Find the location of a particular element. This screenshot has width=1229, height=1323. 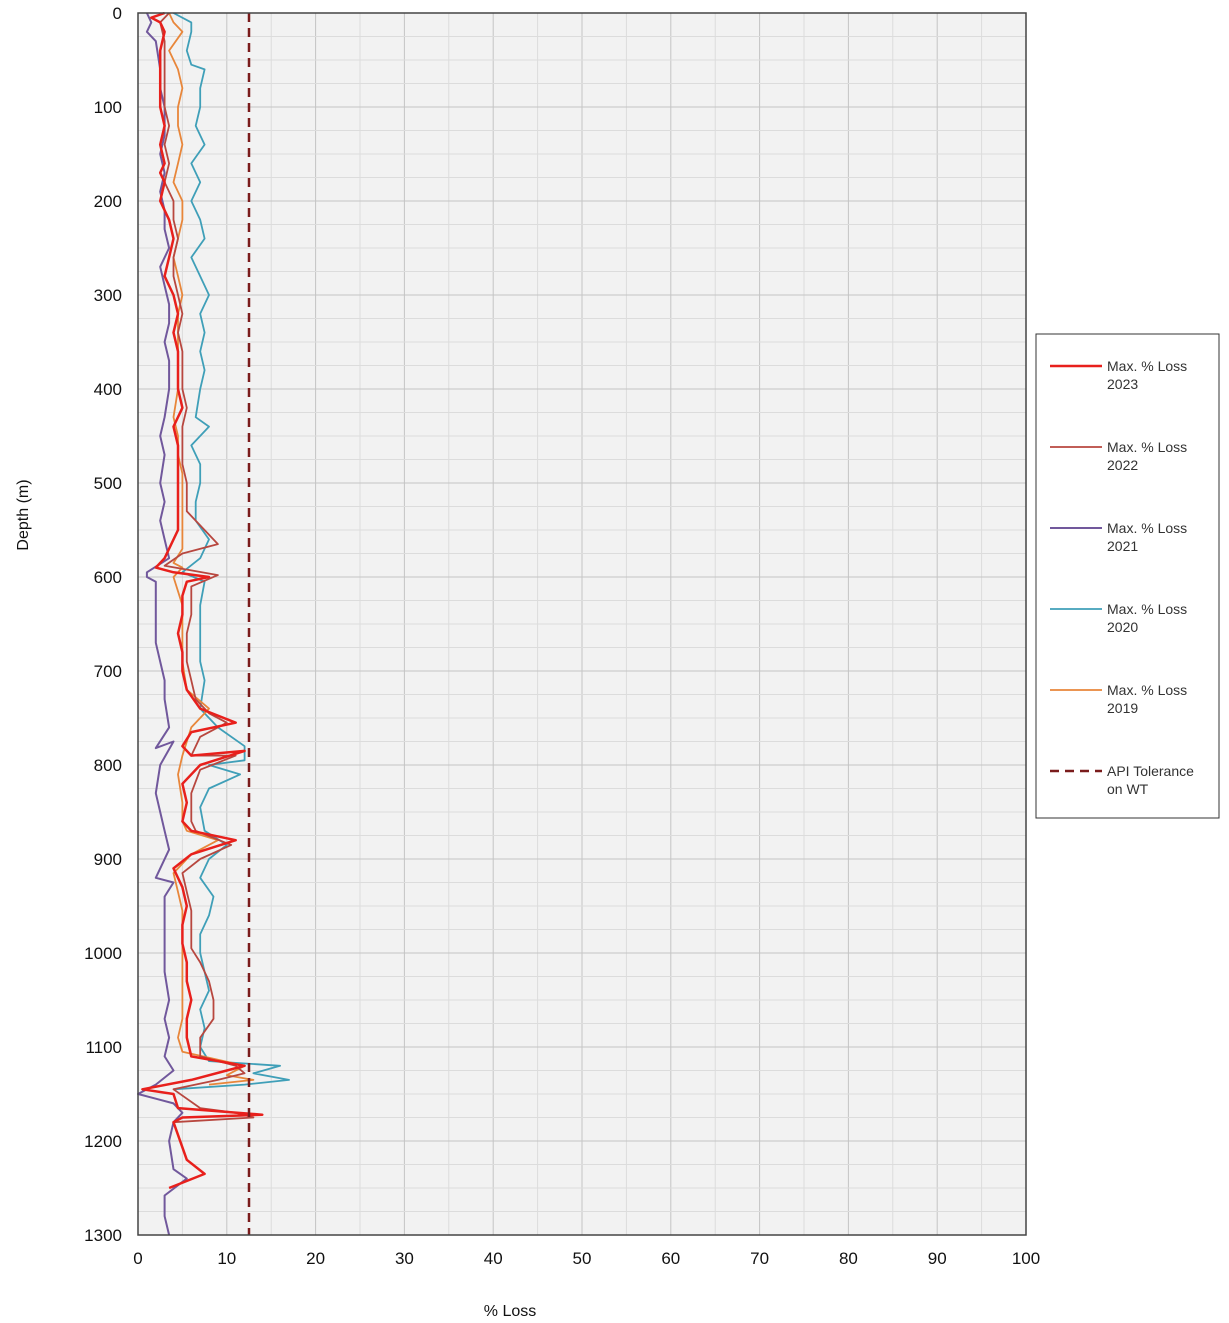

y-tick-label: 0 is located at coordinates (117, 13).